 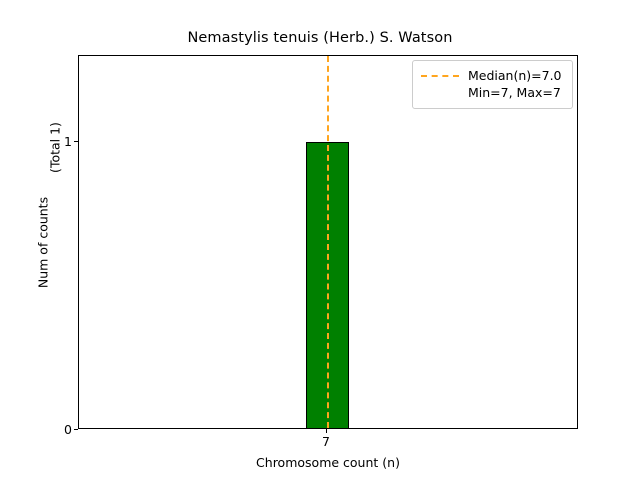 I want to click on legend: Median(n)=7.0 Min=7, Max=7, so click(x=492, y=84).